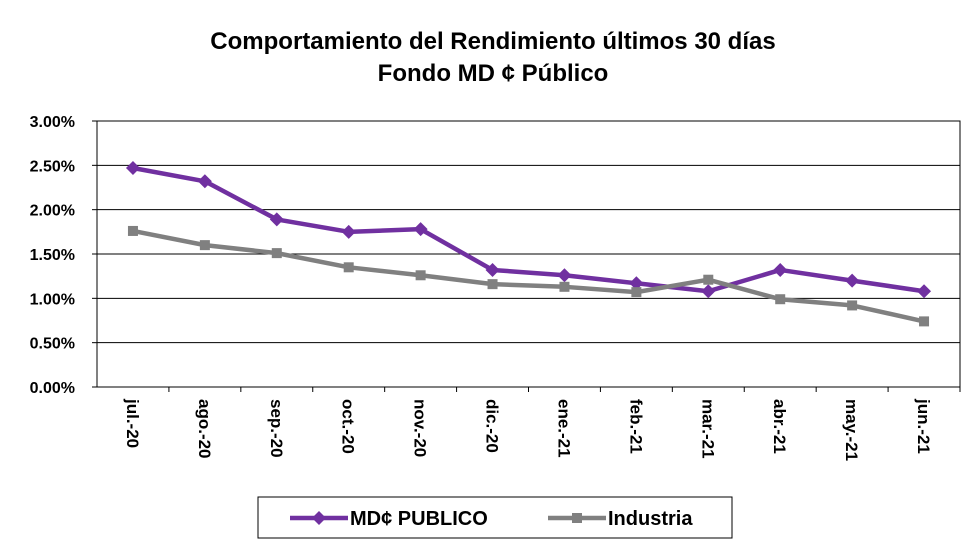  I want to click on x-tick-label: feb.-21, so click(635, 426).